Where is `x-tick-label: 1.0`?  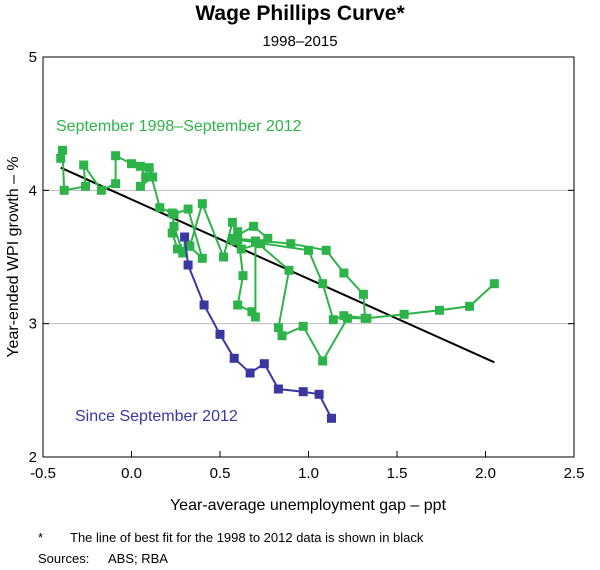
x-tick-label: 1.0 is located at coordinates (308, 473).